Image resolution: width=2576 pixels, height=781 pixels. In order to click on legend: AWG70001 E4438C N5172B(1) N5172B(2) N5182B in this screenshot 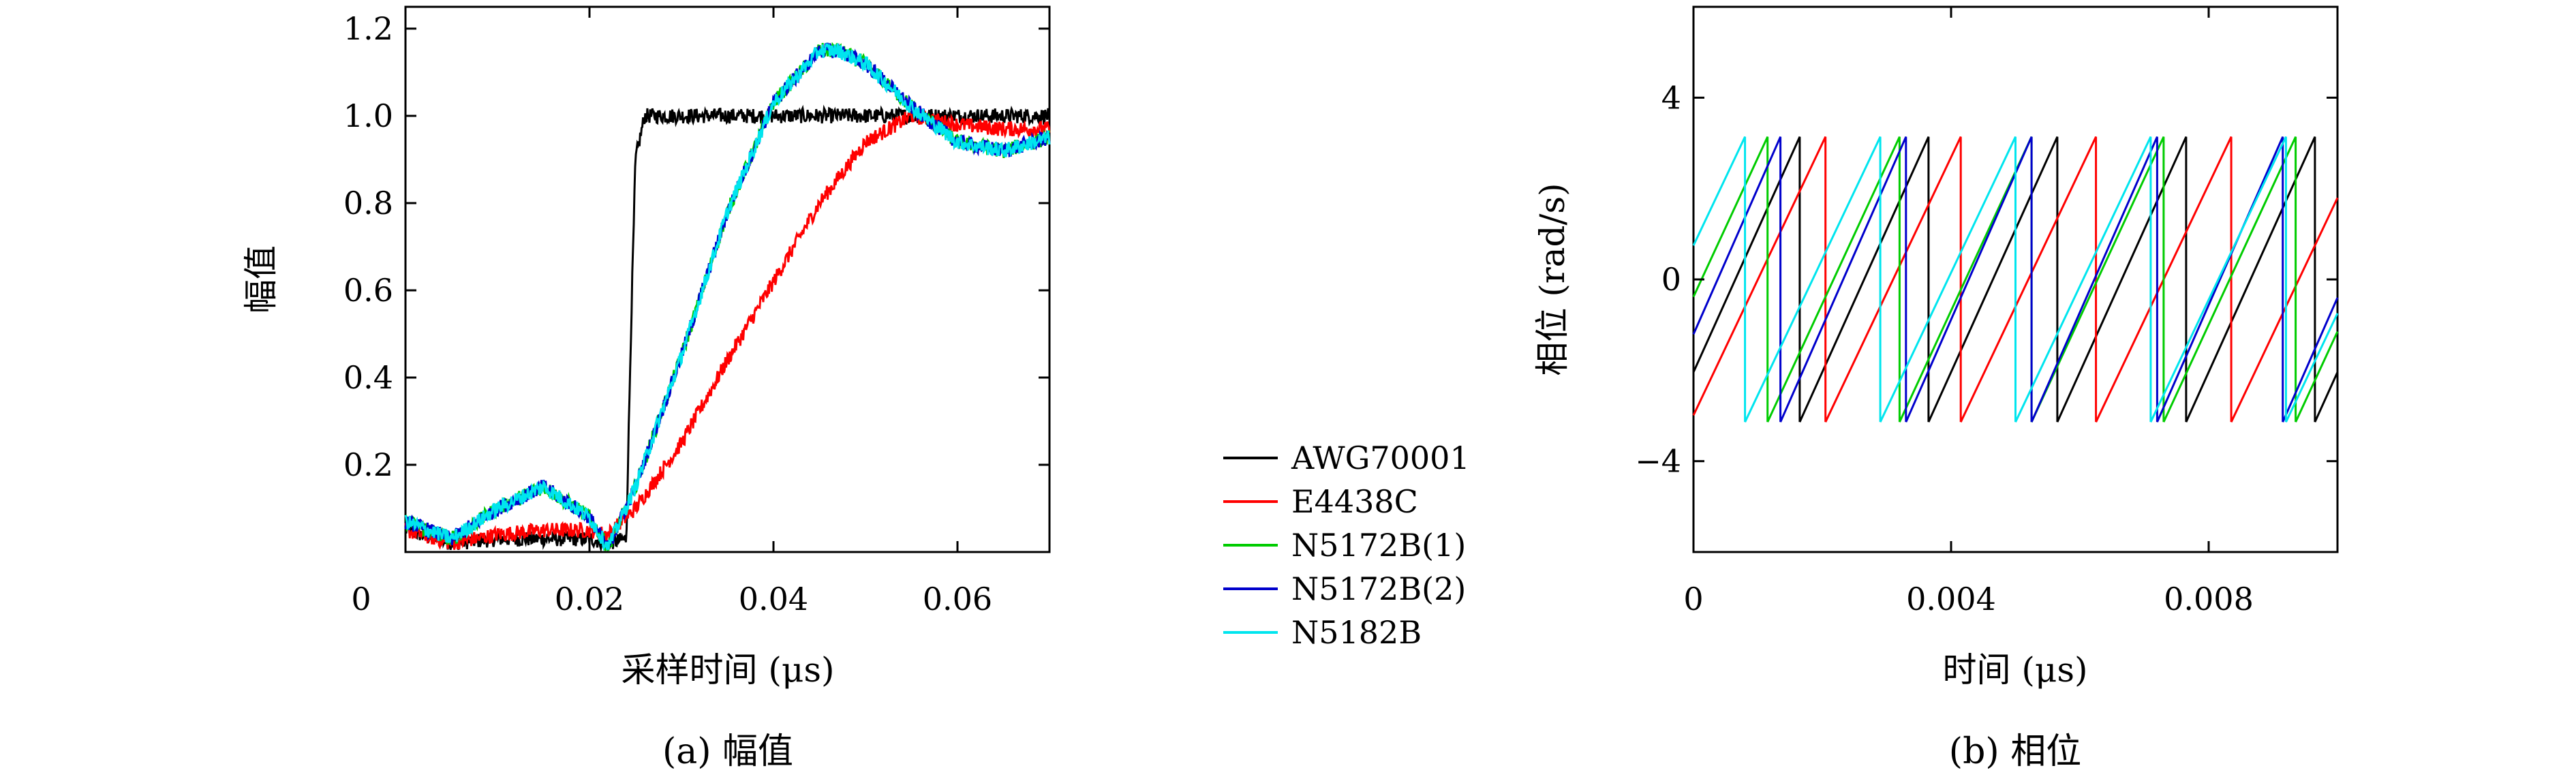, I will do `click(1346, 546)`.